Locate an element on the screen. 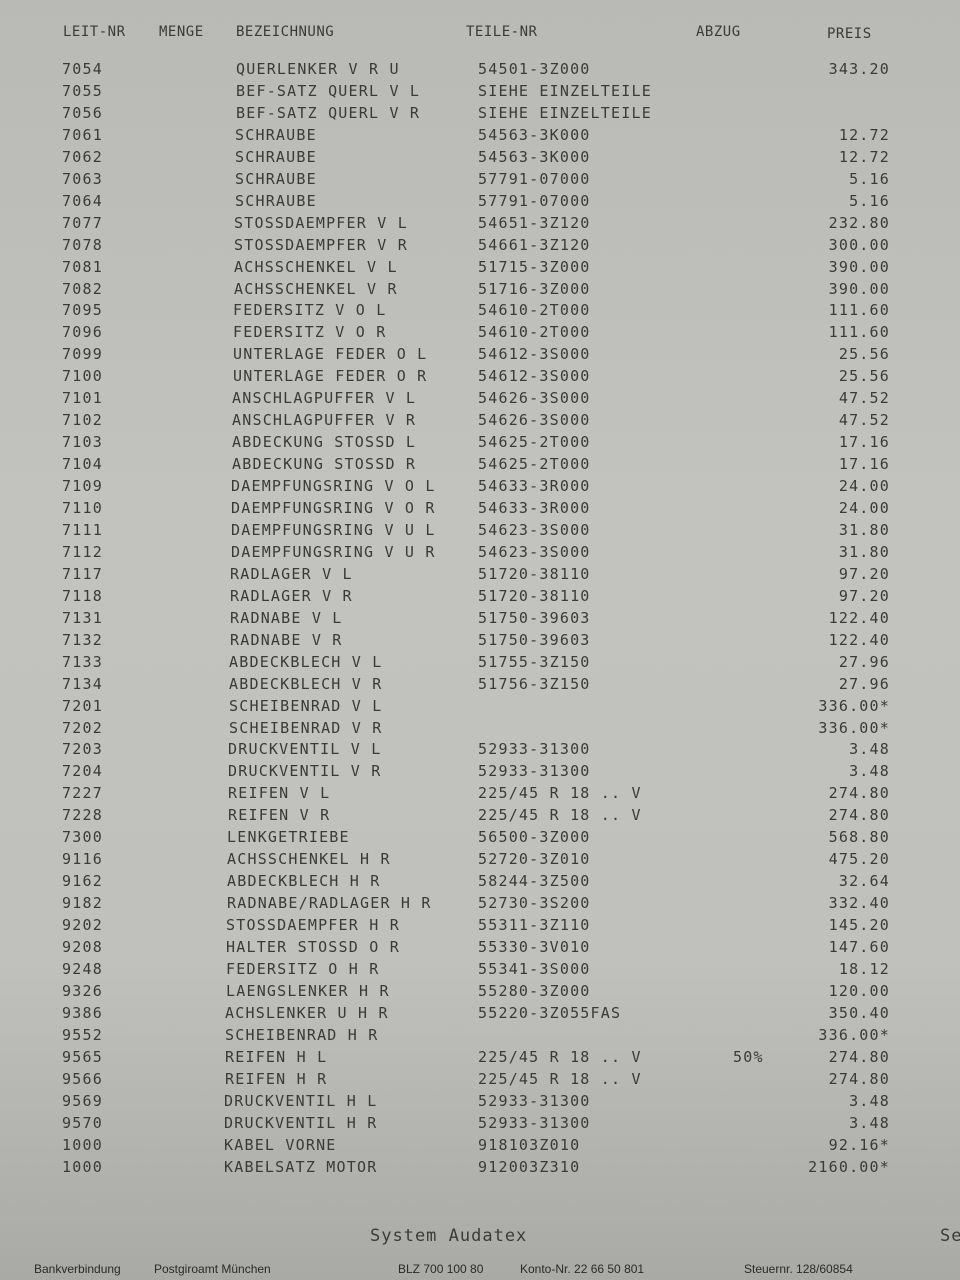 The height and width of the screenshot is (1280, 960). cell-bezeichnung: QUERLENKER V R U is located at coordinates (318, 69).